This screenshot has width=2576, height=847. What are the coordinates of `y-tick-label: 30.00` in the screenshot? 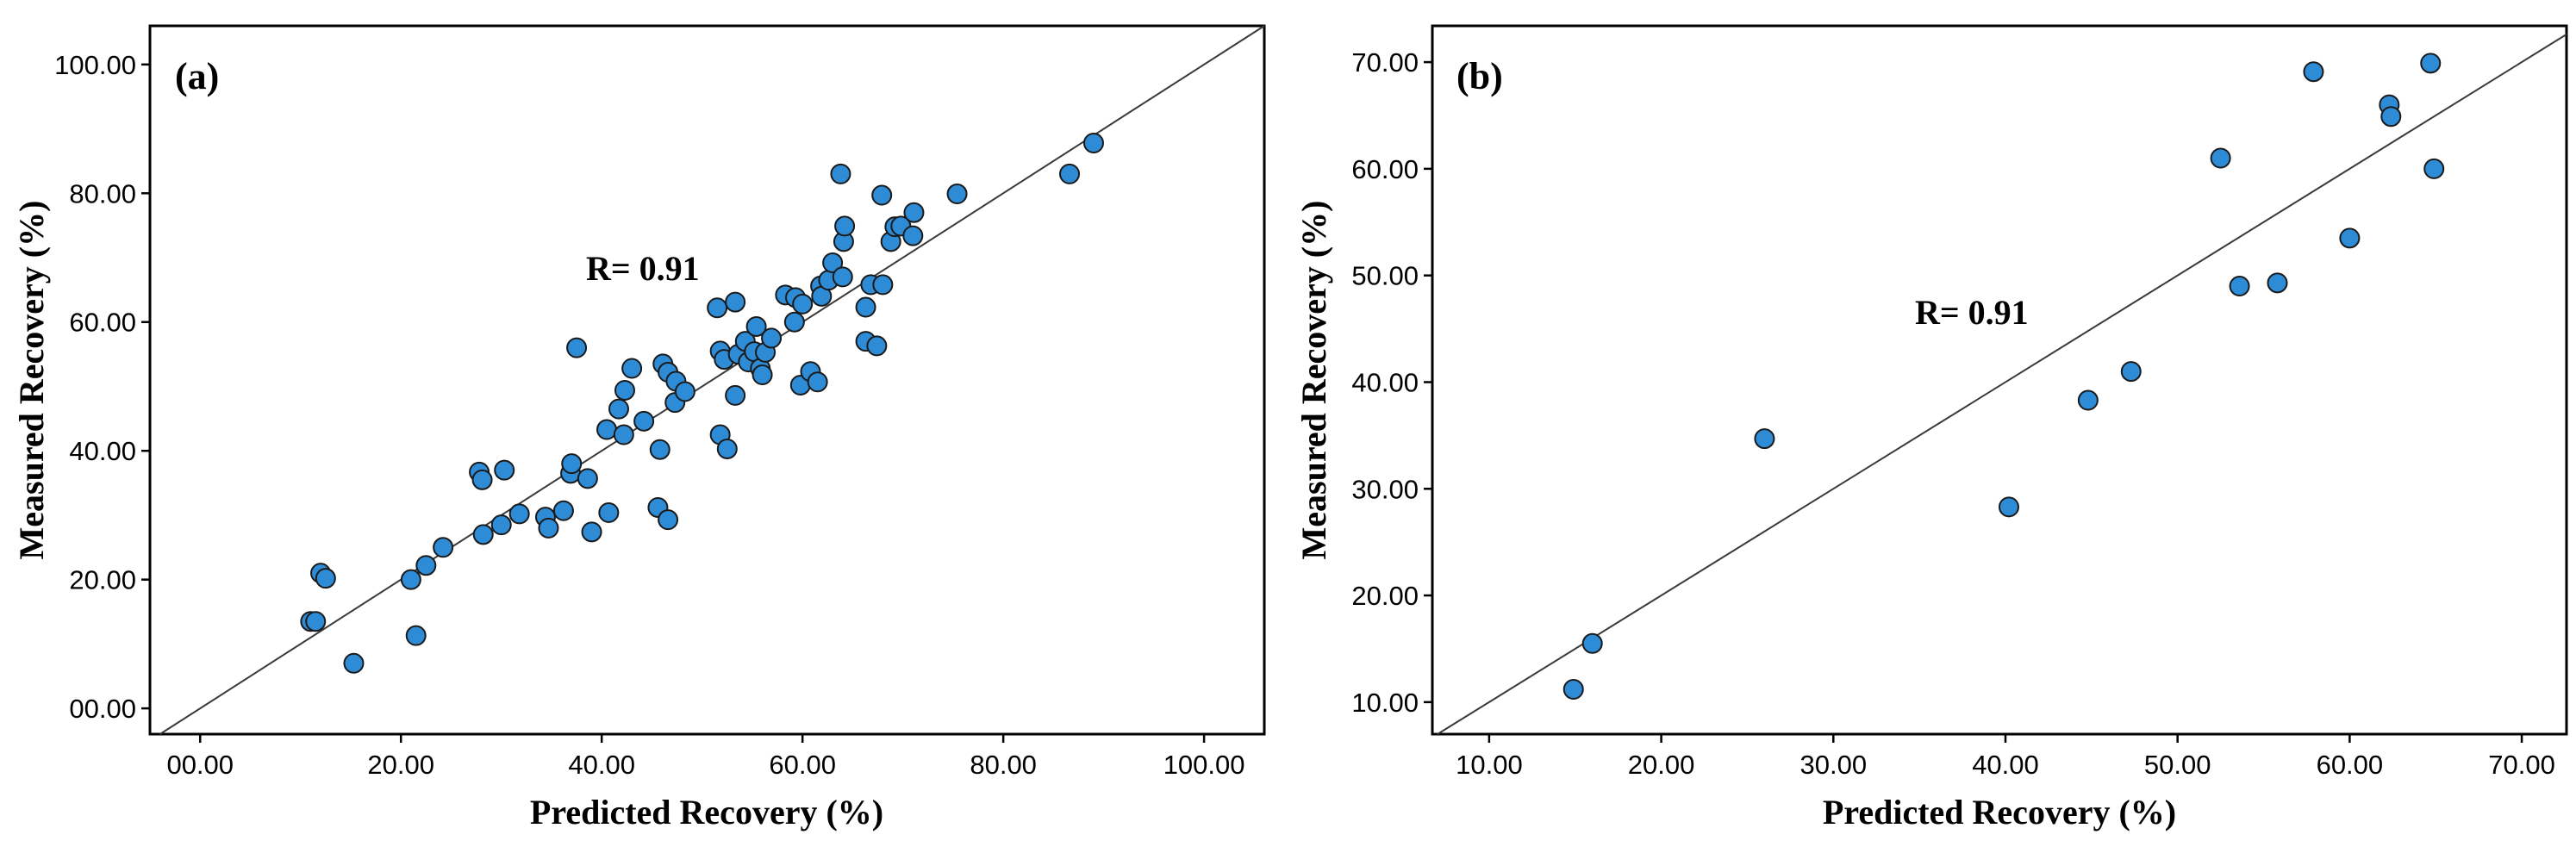 It's located at (1385, 489).